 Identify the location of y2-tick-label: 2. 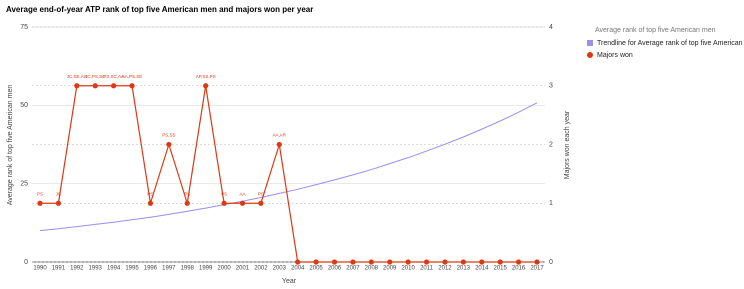
(551, 144).